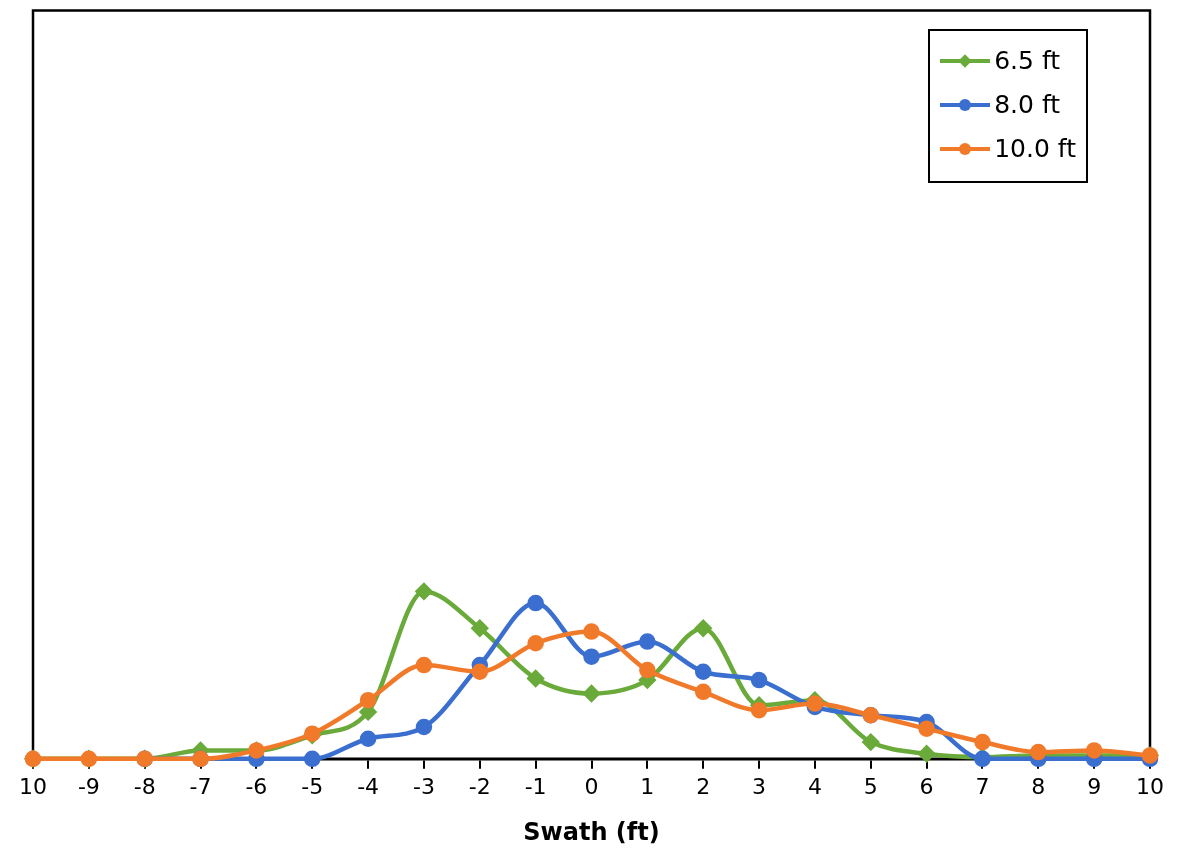  I want to click on x-tick-label: 4, so click(814, 786).